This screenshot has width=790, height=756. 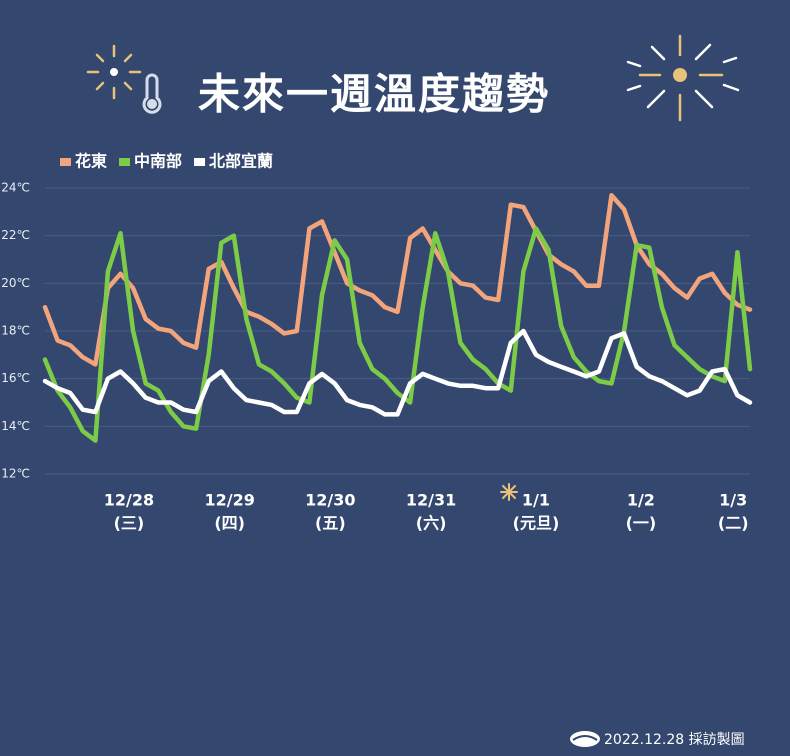 What do you see at coordinates (585, 739) in the screenshot?
I see `logo` at bounding box center [585, 739].